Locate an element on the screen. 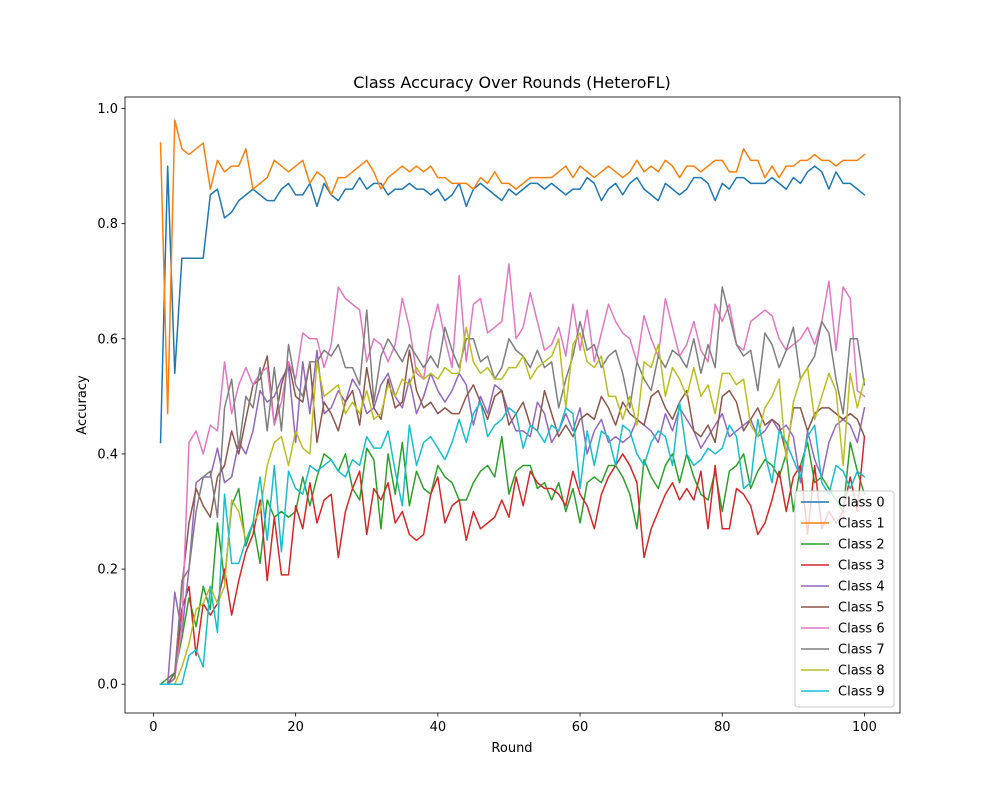 Image resolution: width=1000 pixels, height=800 pixels. legend-label-class-3: Class 3 is located at coordinates (861, 566).